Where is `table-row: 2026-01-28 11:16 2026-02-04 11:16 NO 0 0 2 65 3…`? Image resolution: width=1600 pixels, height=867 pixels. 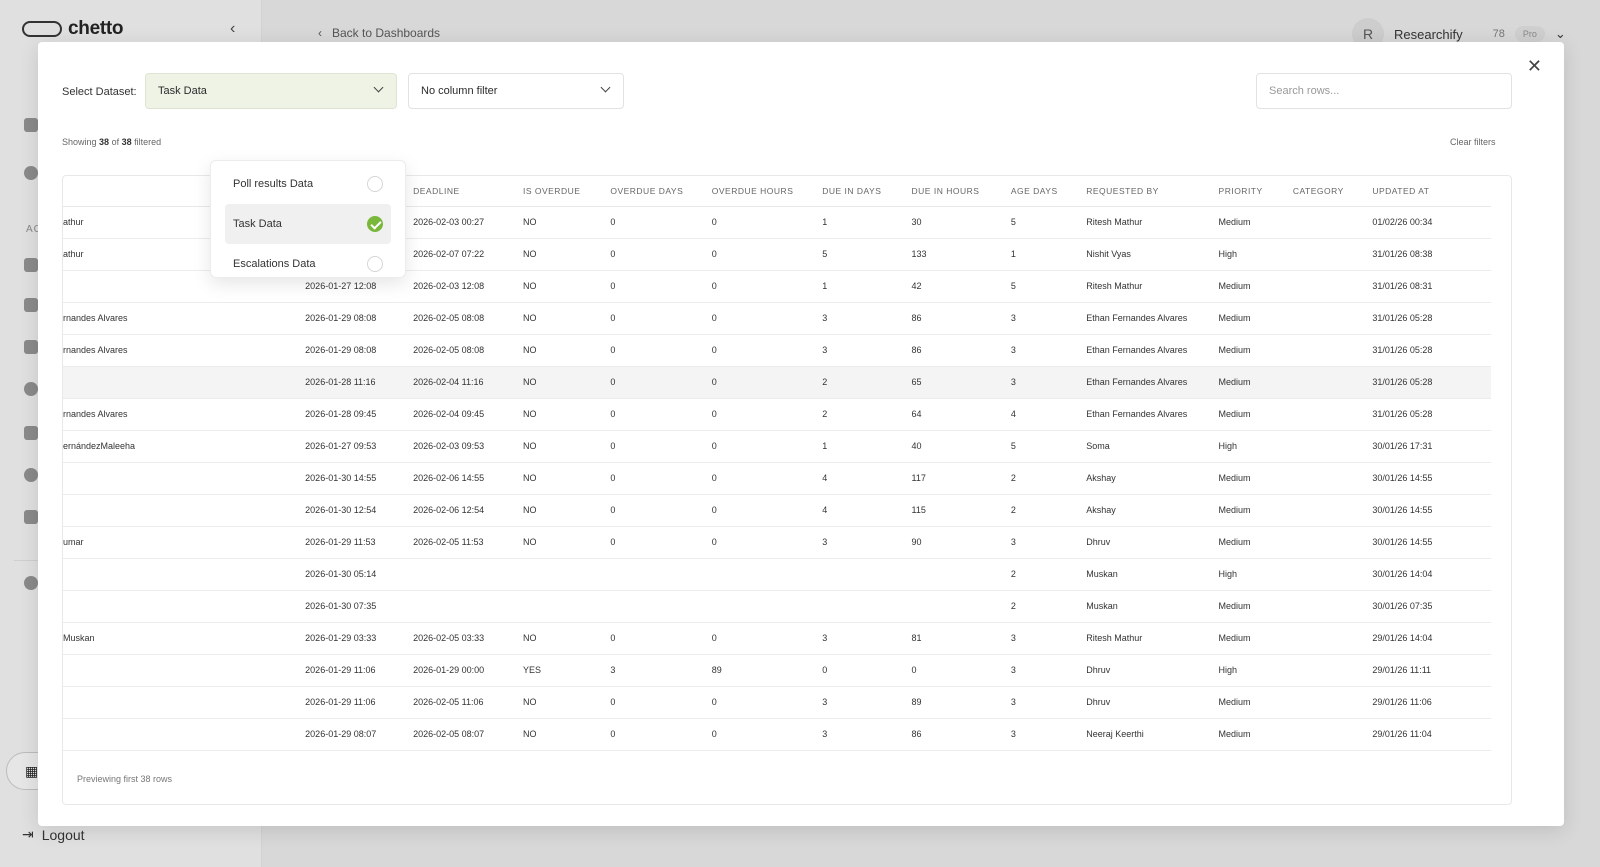 table-row: 2026-01-28 11:16 2026-02-04 11:16 NO 0 0 2 65 3… is located at coordinates (777, 382).